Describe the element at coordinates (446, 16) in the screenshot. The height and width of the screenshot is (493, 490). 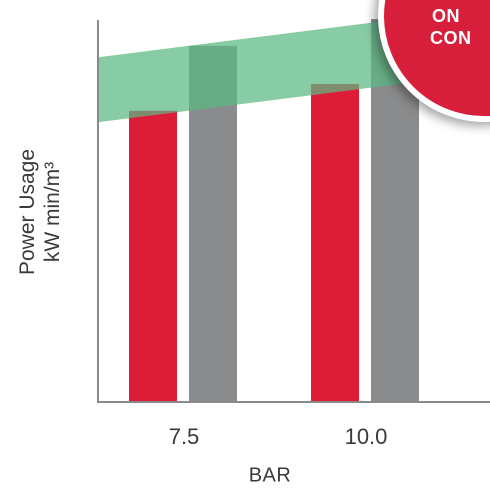
I see `badge-text-line-1: ON` at that location.